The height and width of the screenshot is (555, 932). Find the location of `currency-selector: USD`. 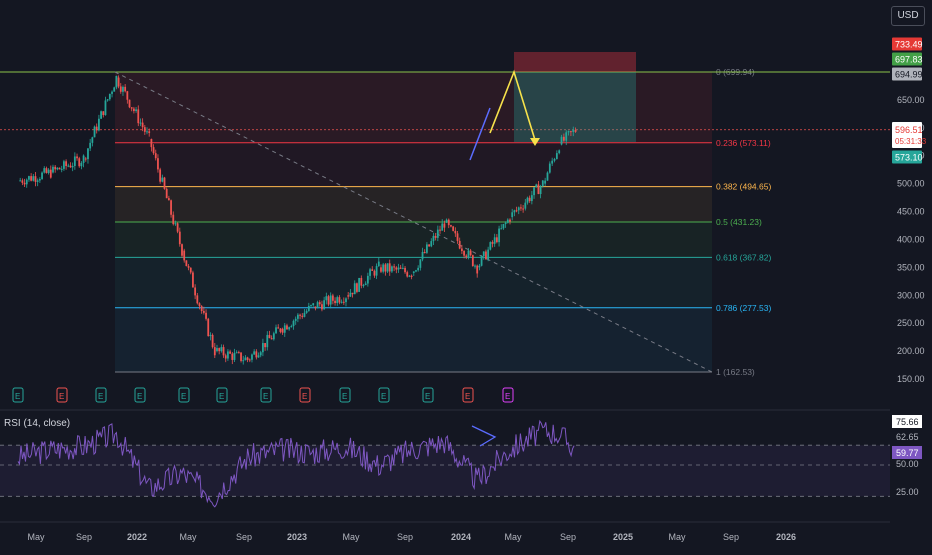

currency-selector: USD is located at coordinates (908, 16).